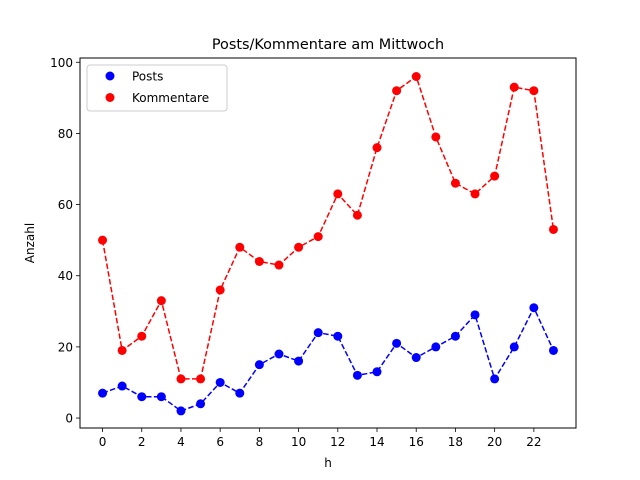 This screenshot has width=640, height=480. Describe the element at coordinates (298, 442) in the screenshot. I see `x-tick-label: 10` at that location.